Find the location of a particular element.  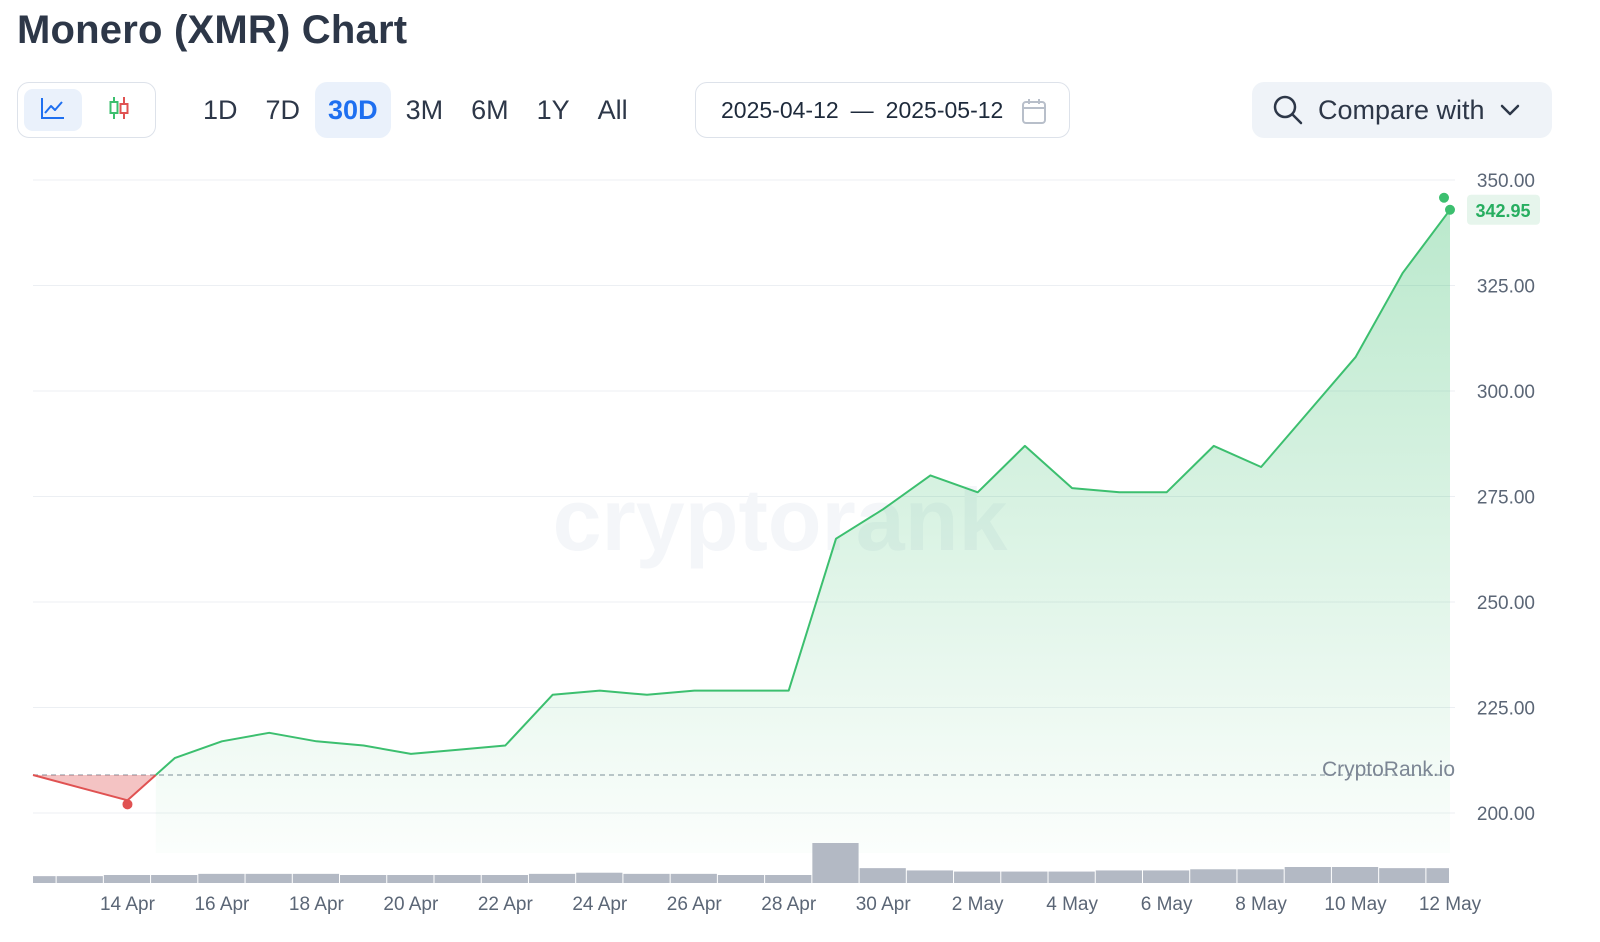

range-button-3m: 3M is located at coordinates (424, 109).